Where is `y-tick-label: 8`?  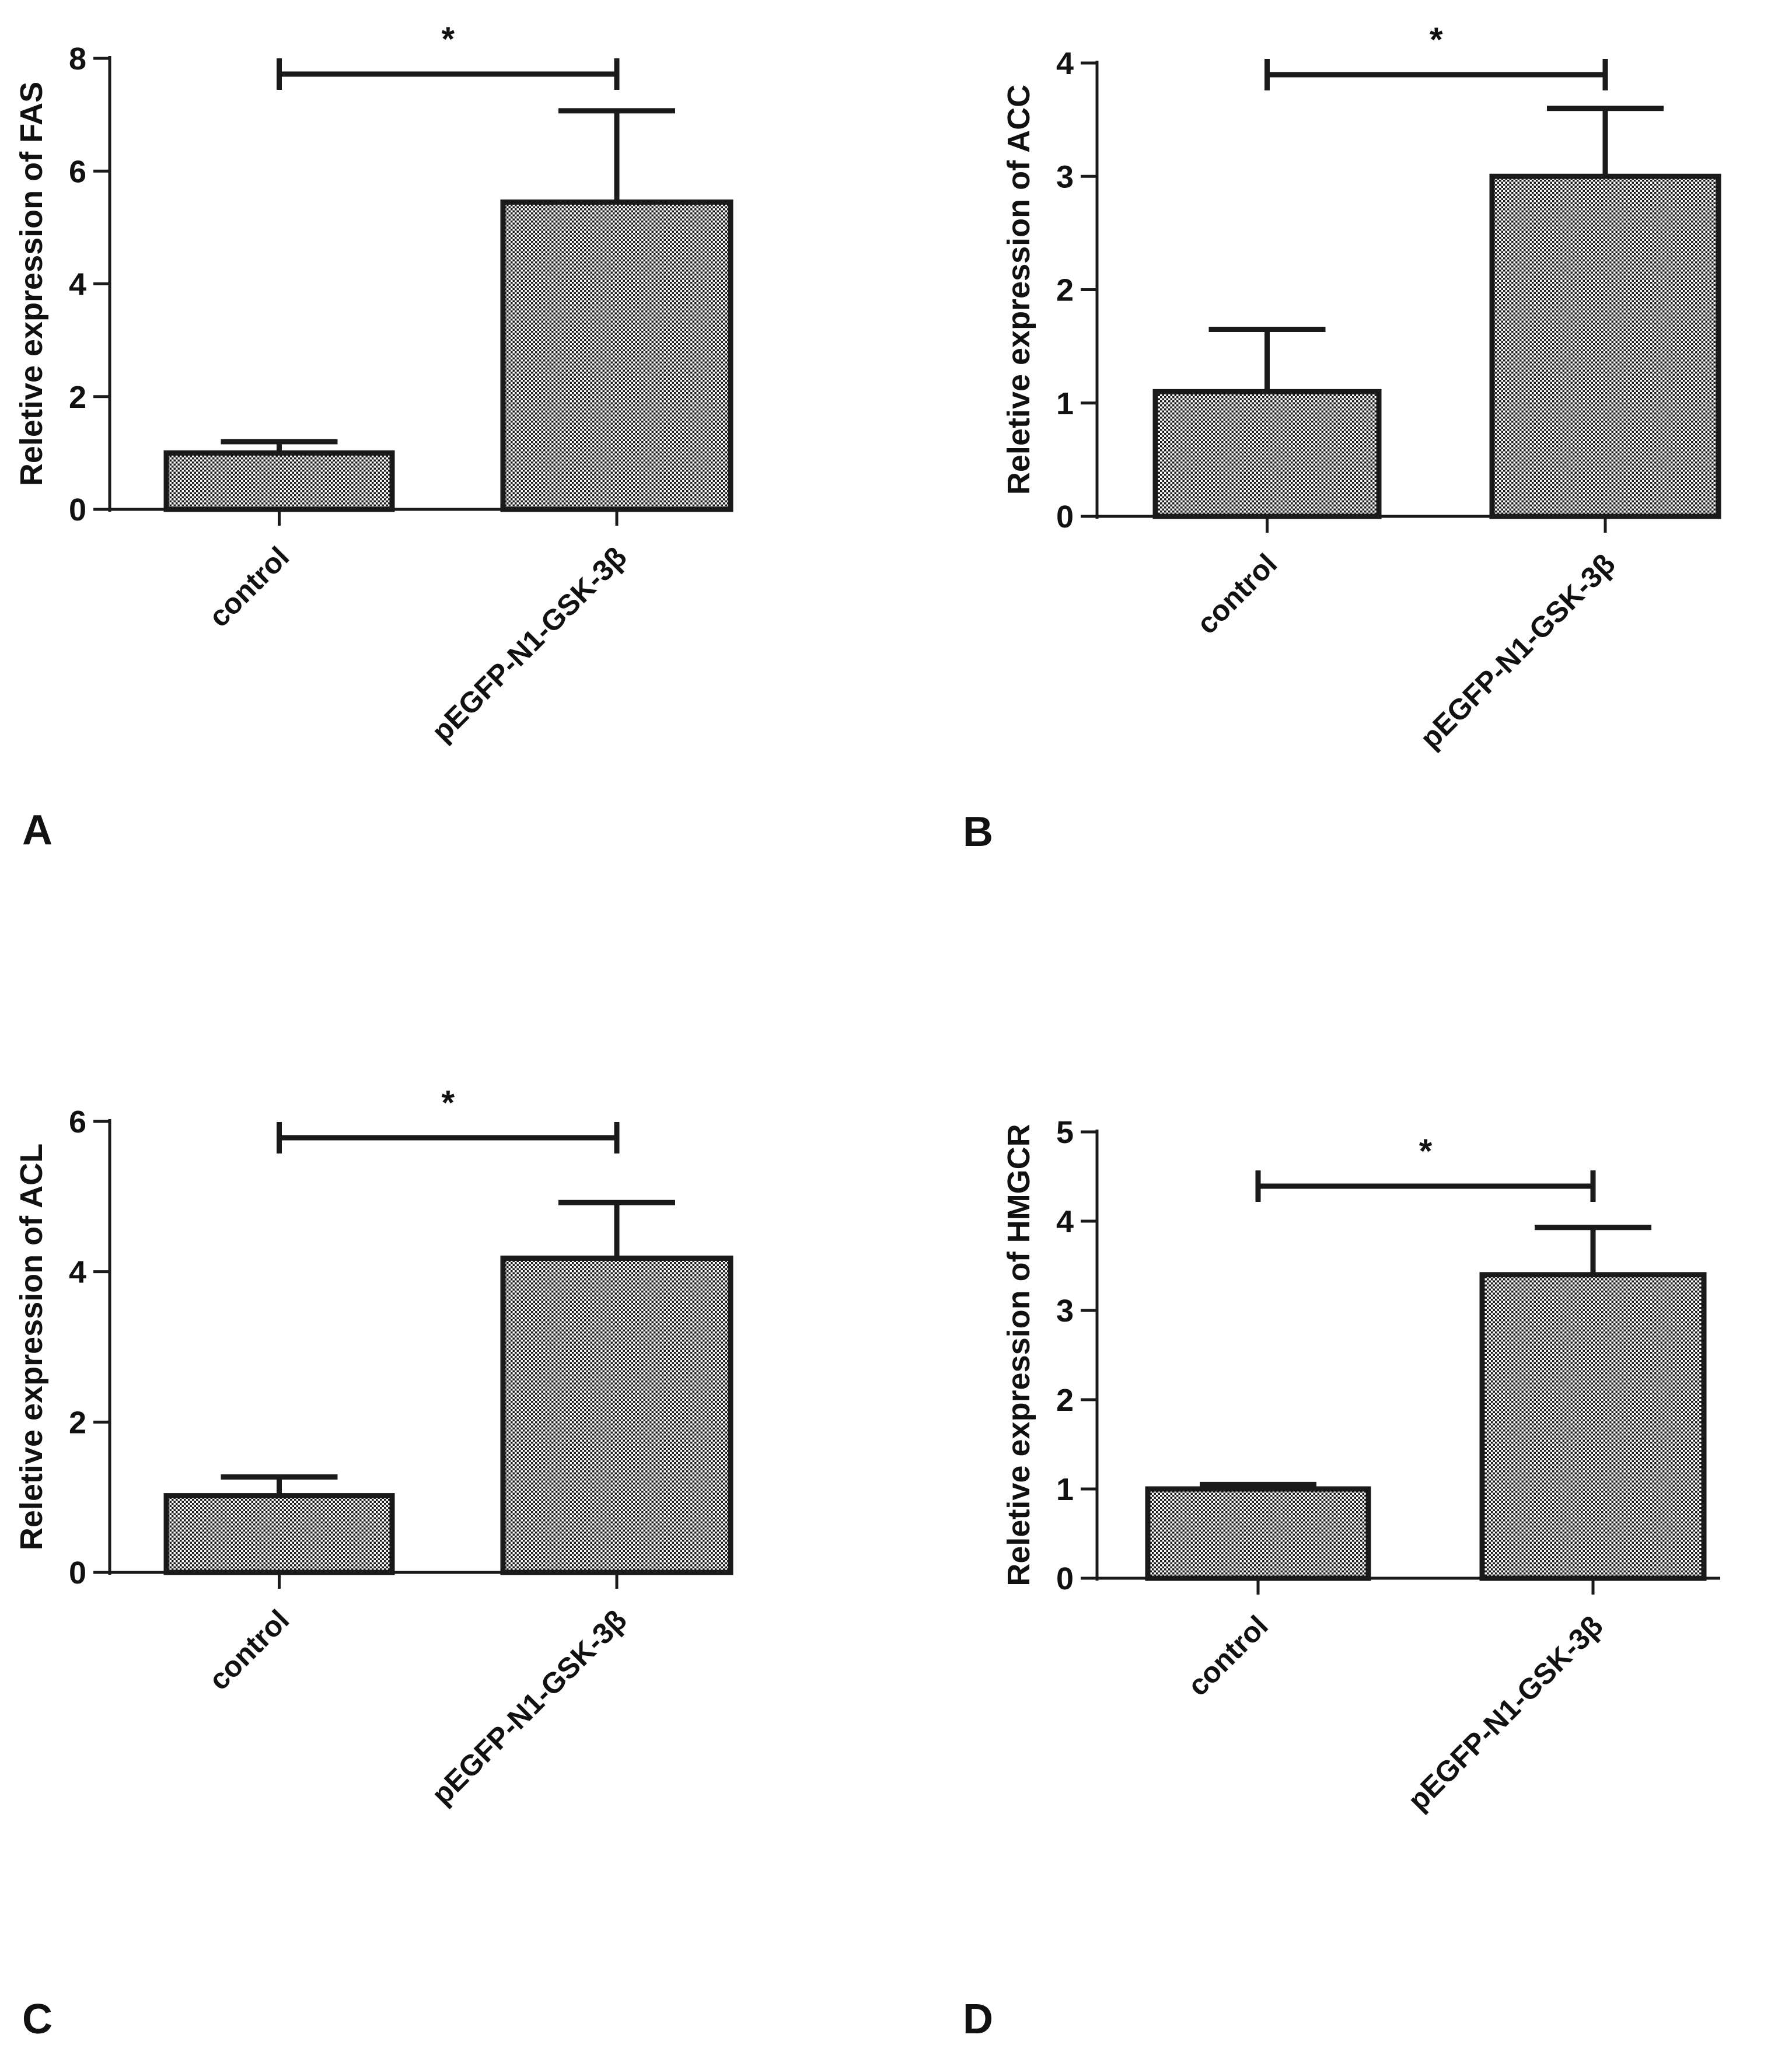 y-tick-label: 8 is located at coordinates (78, 58).